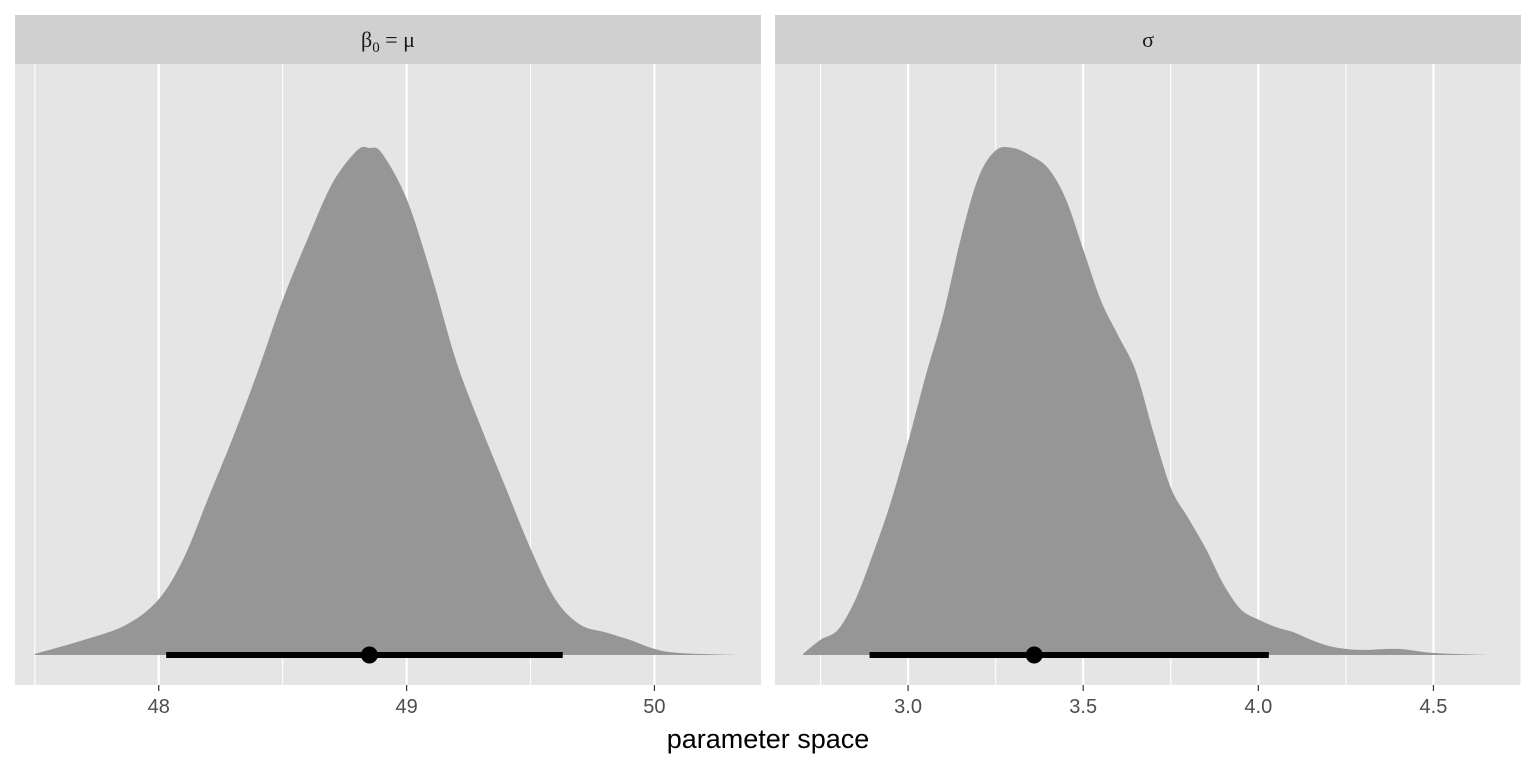  I want to click on facet-strip-label: β0 = μ, so click(388, 41).